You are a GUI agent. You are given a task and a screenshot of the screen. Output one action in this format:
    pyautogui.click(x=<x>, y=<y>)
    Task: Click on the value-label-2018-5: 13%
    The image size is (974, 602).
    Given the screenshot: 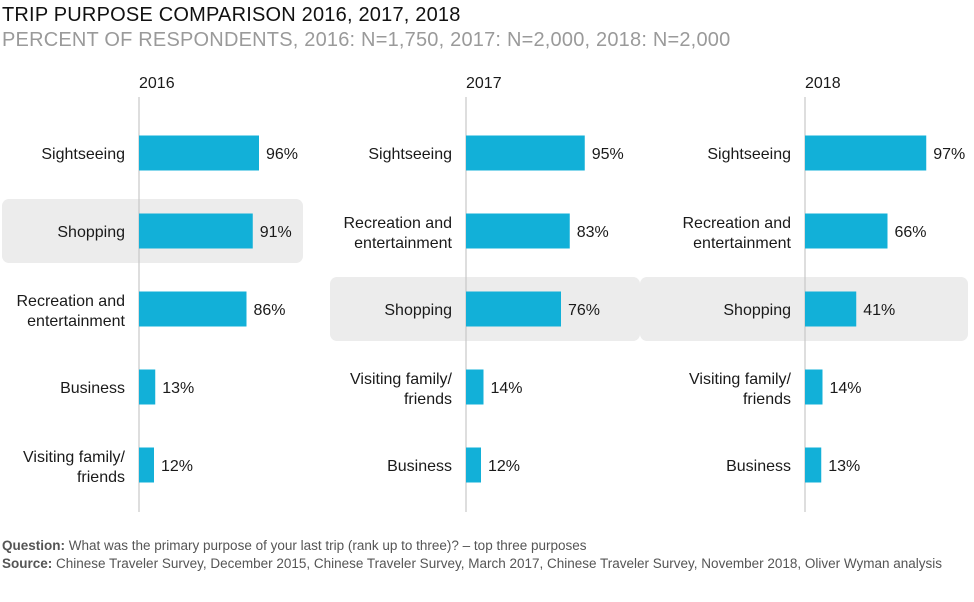 What is the action you would take?
    pyautogui.click(x=844, y=466)
    